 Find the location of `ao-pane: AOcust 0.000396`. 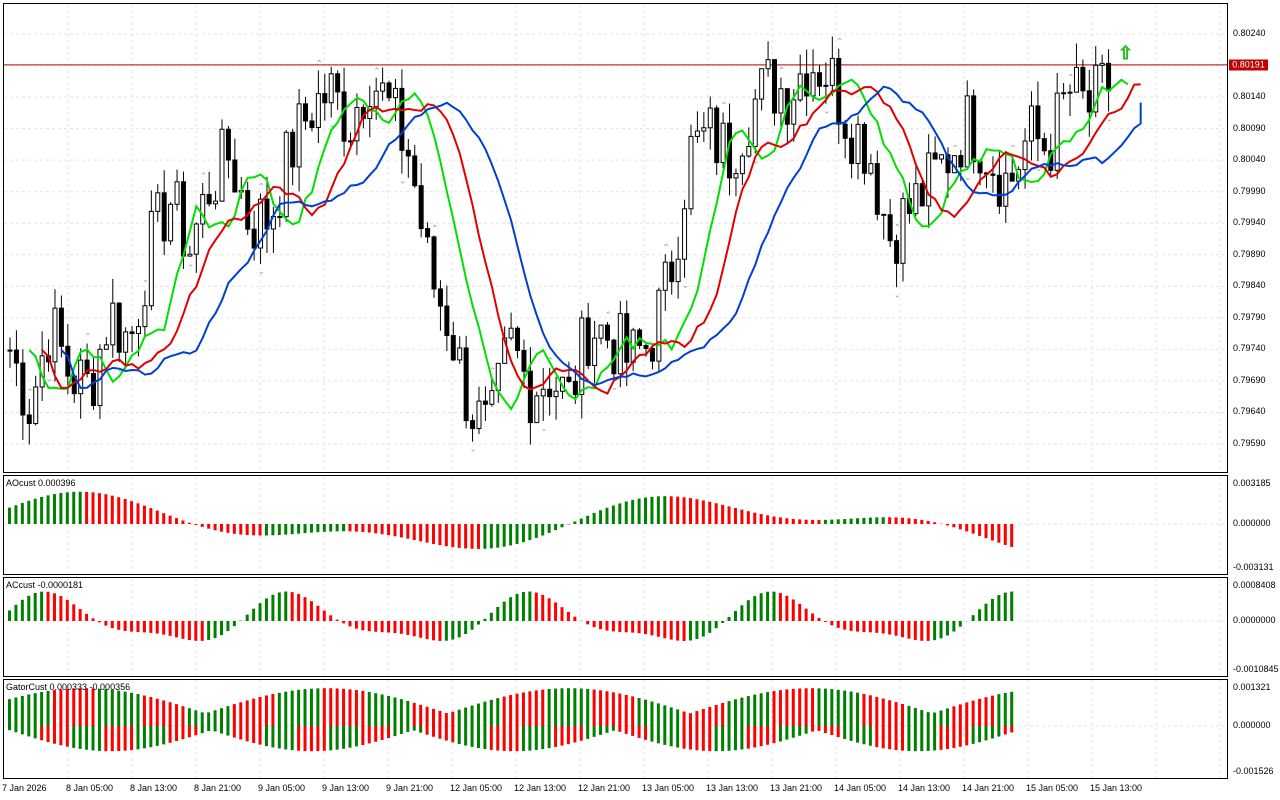

ao-pane: AOcust 0.000396 is located at coordinates (615, 525).